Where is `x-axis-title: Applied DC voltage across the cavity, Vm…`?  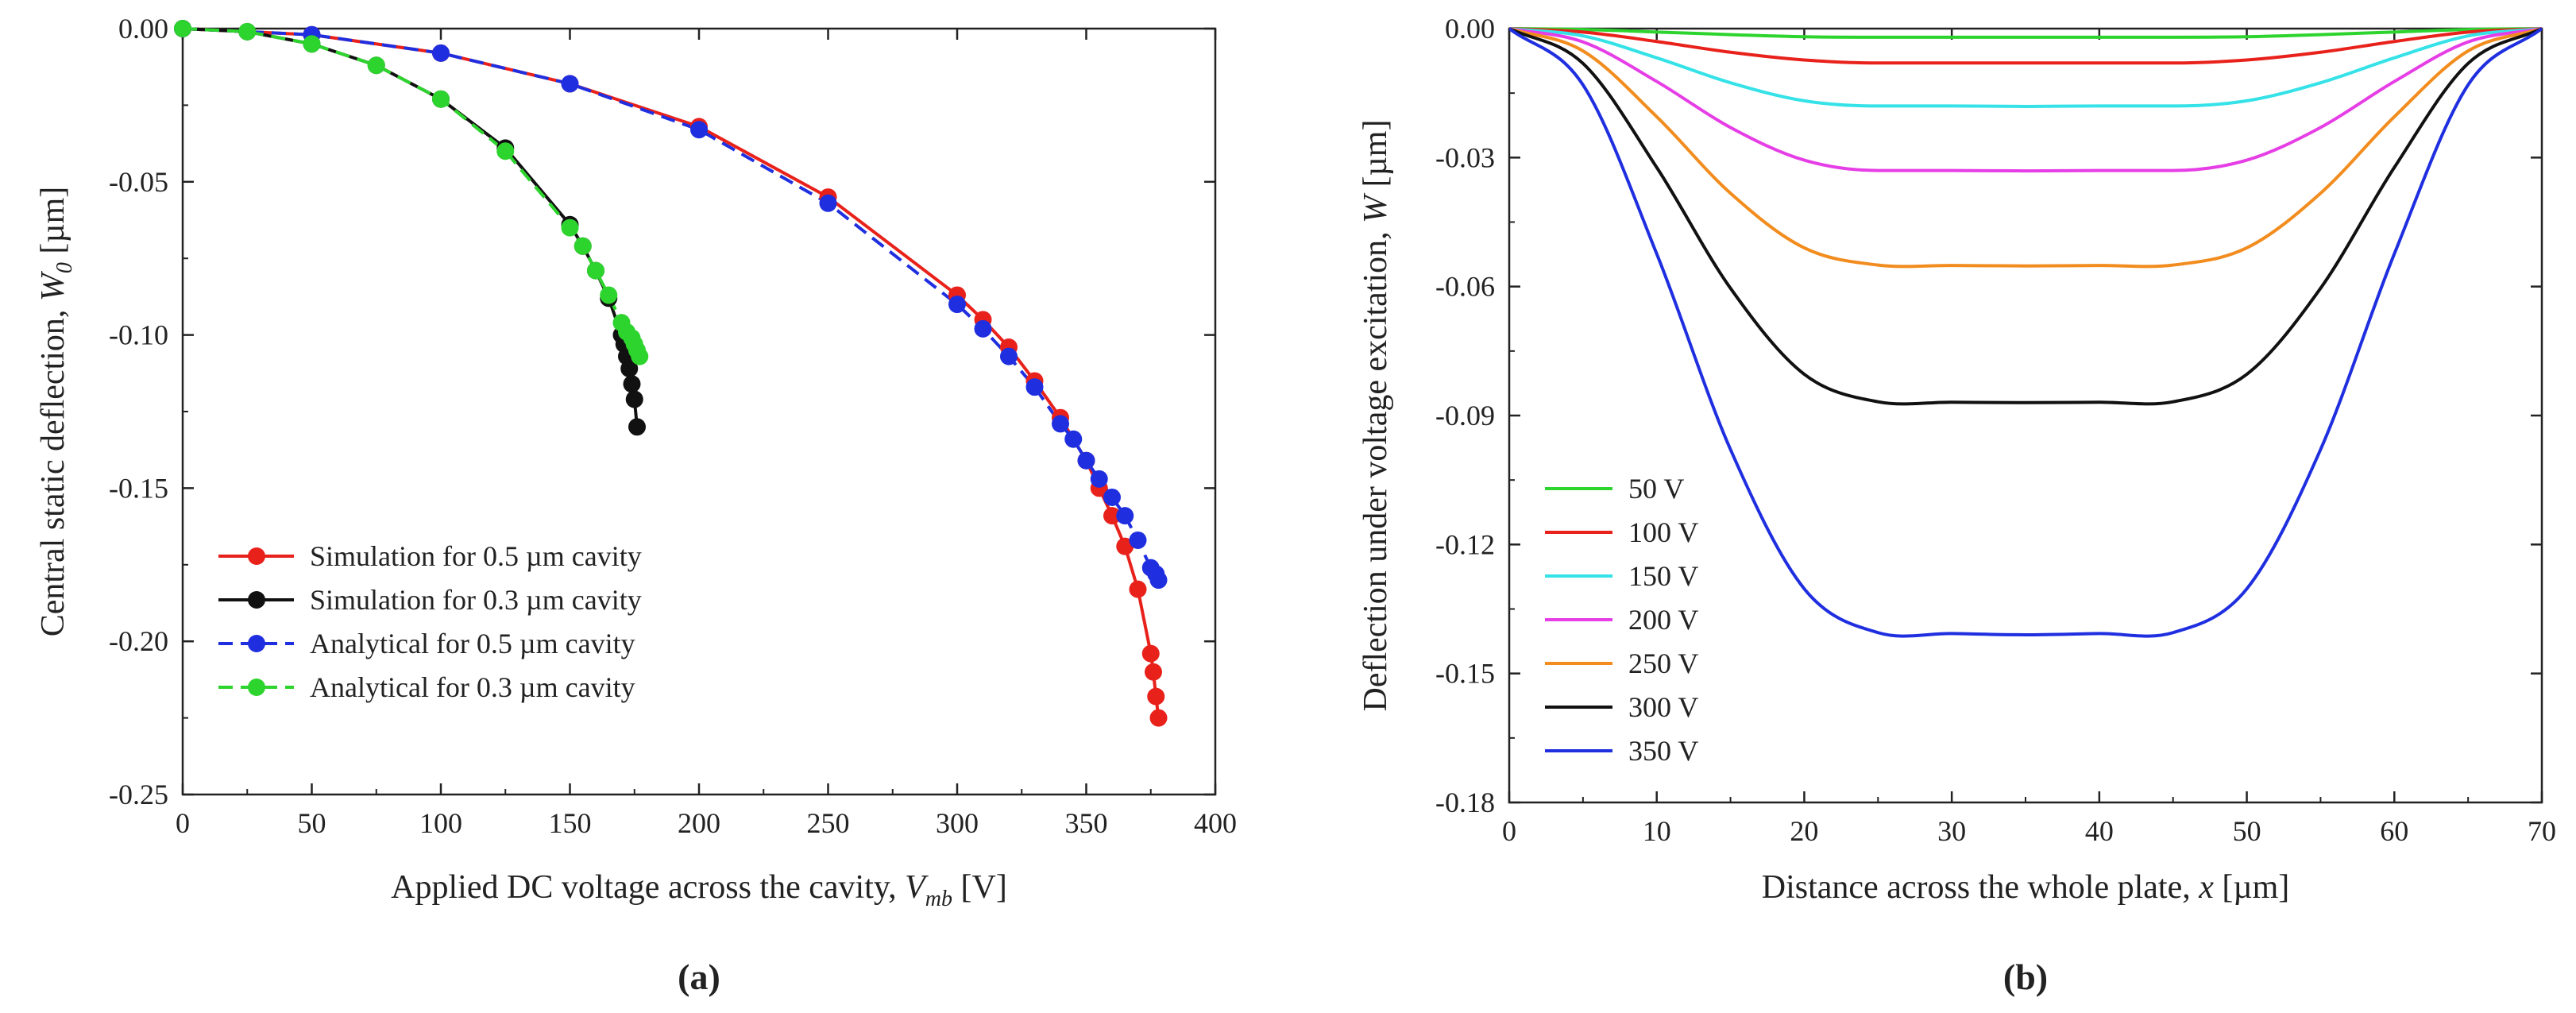 x-axis-title: Applied DC voltage across the cavity, Vm… is located at coordinates (699, 890).